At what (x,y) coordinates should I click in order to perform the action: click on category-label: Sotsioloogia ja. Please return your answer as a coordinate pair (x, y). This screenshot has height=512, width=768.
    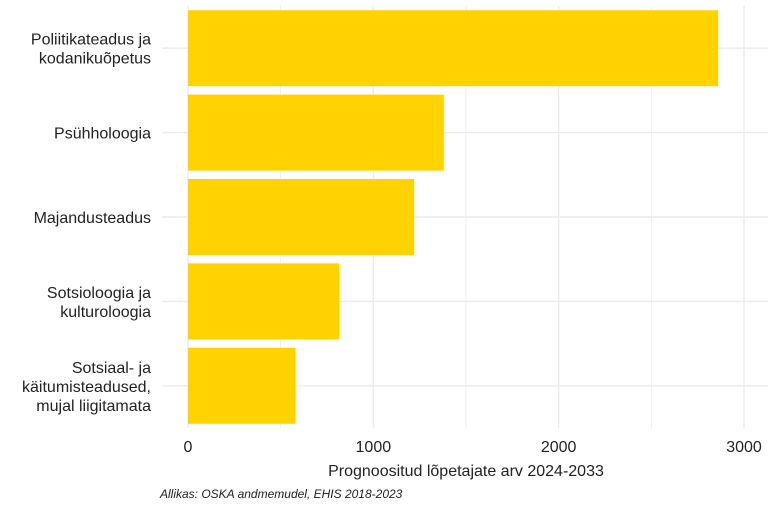
    Looking at the image, I should click on (99, 293).